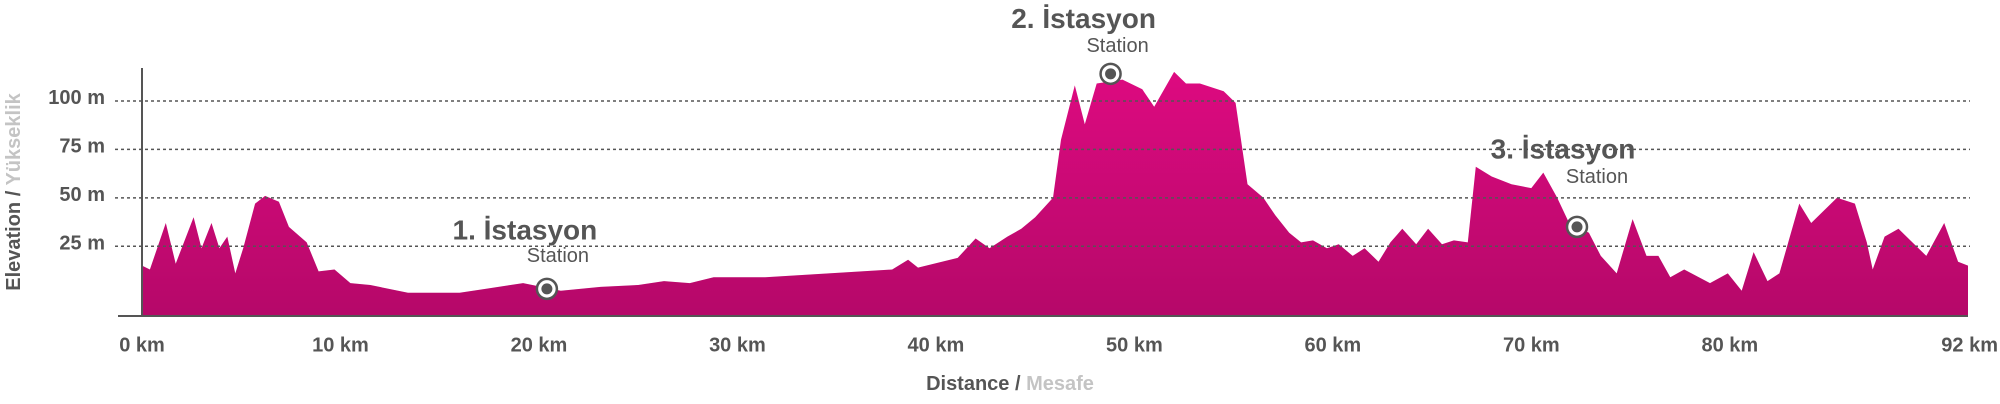 The image size is (2000, 404). I want to click on x-tick-label: 50 km, so click(1134, 345).